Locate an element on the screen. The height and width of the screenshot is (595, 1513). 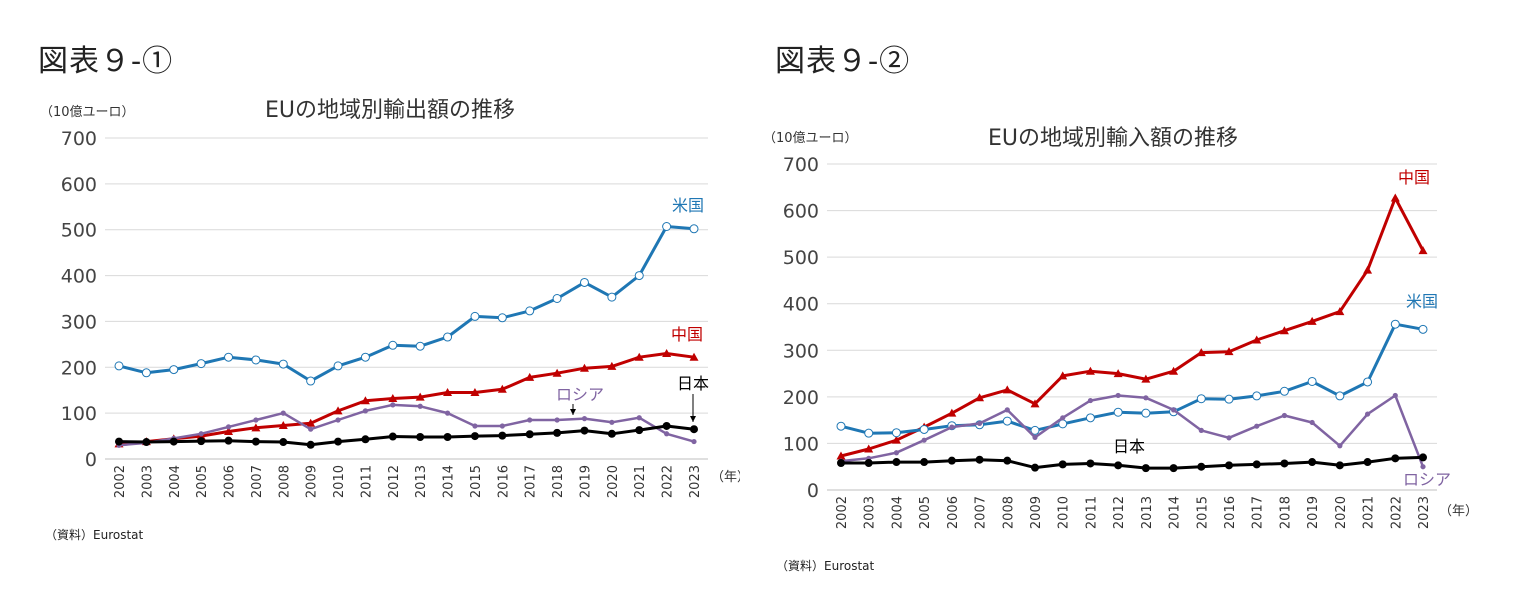
series-line-中国 is located at coordinates (406, 399).